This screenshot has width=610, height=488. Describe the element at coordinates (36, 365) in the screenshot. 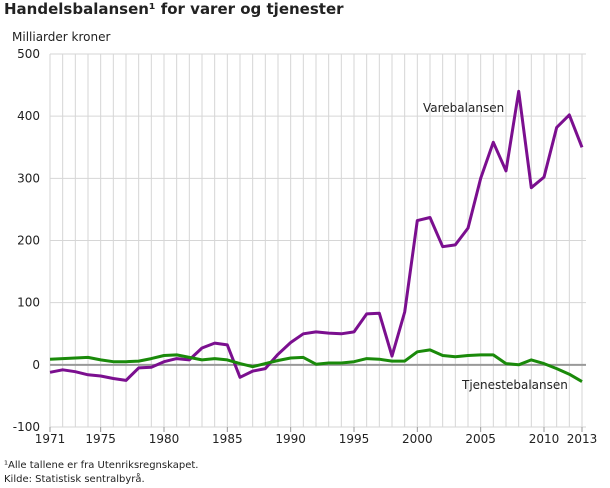

I see `y-tick-label: 0` at that location.